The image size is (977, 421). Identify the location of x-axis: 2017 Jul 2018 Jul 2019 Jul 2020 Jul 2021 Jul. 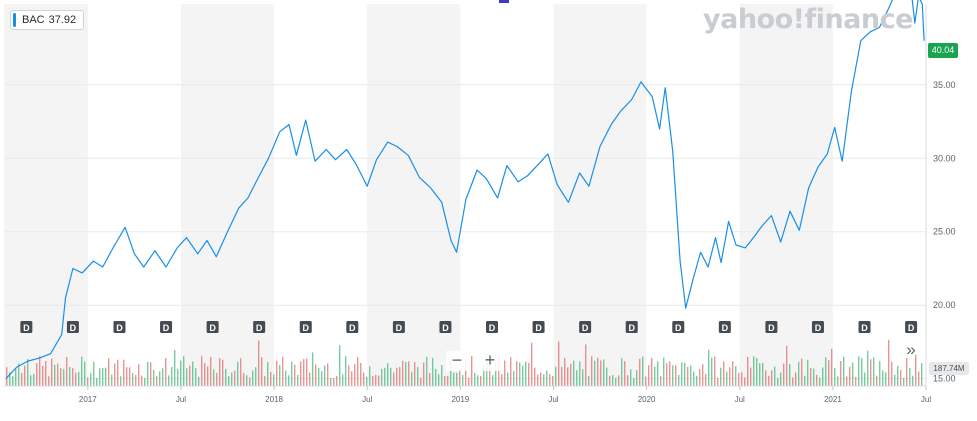
(505, 395).